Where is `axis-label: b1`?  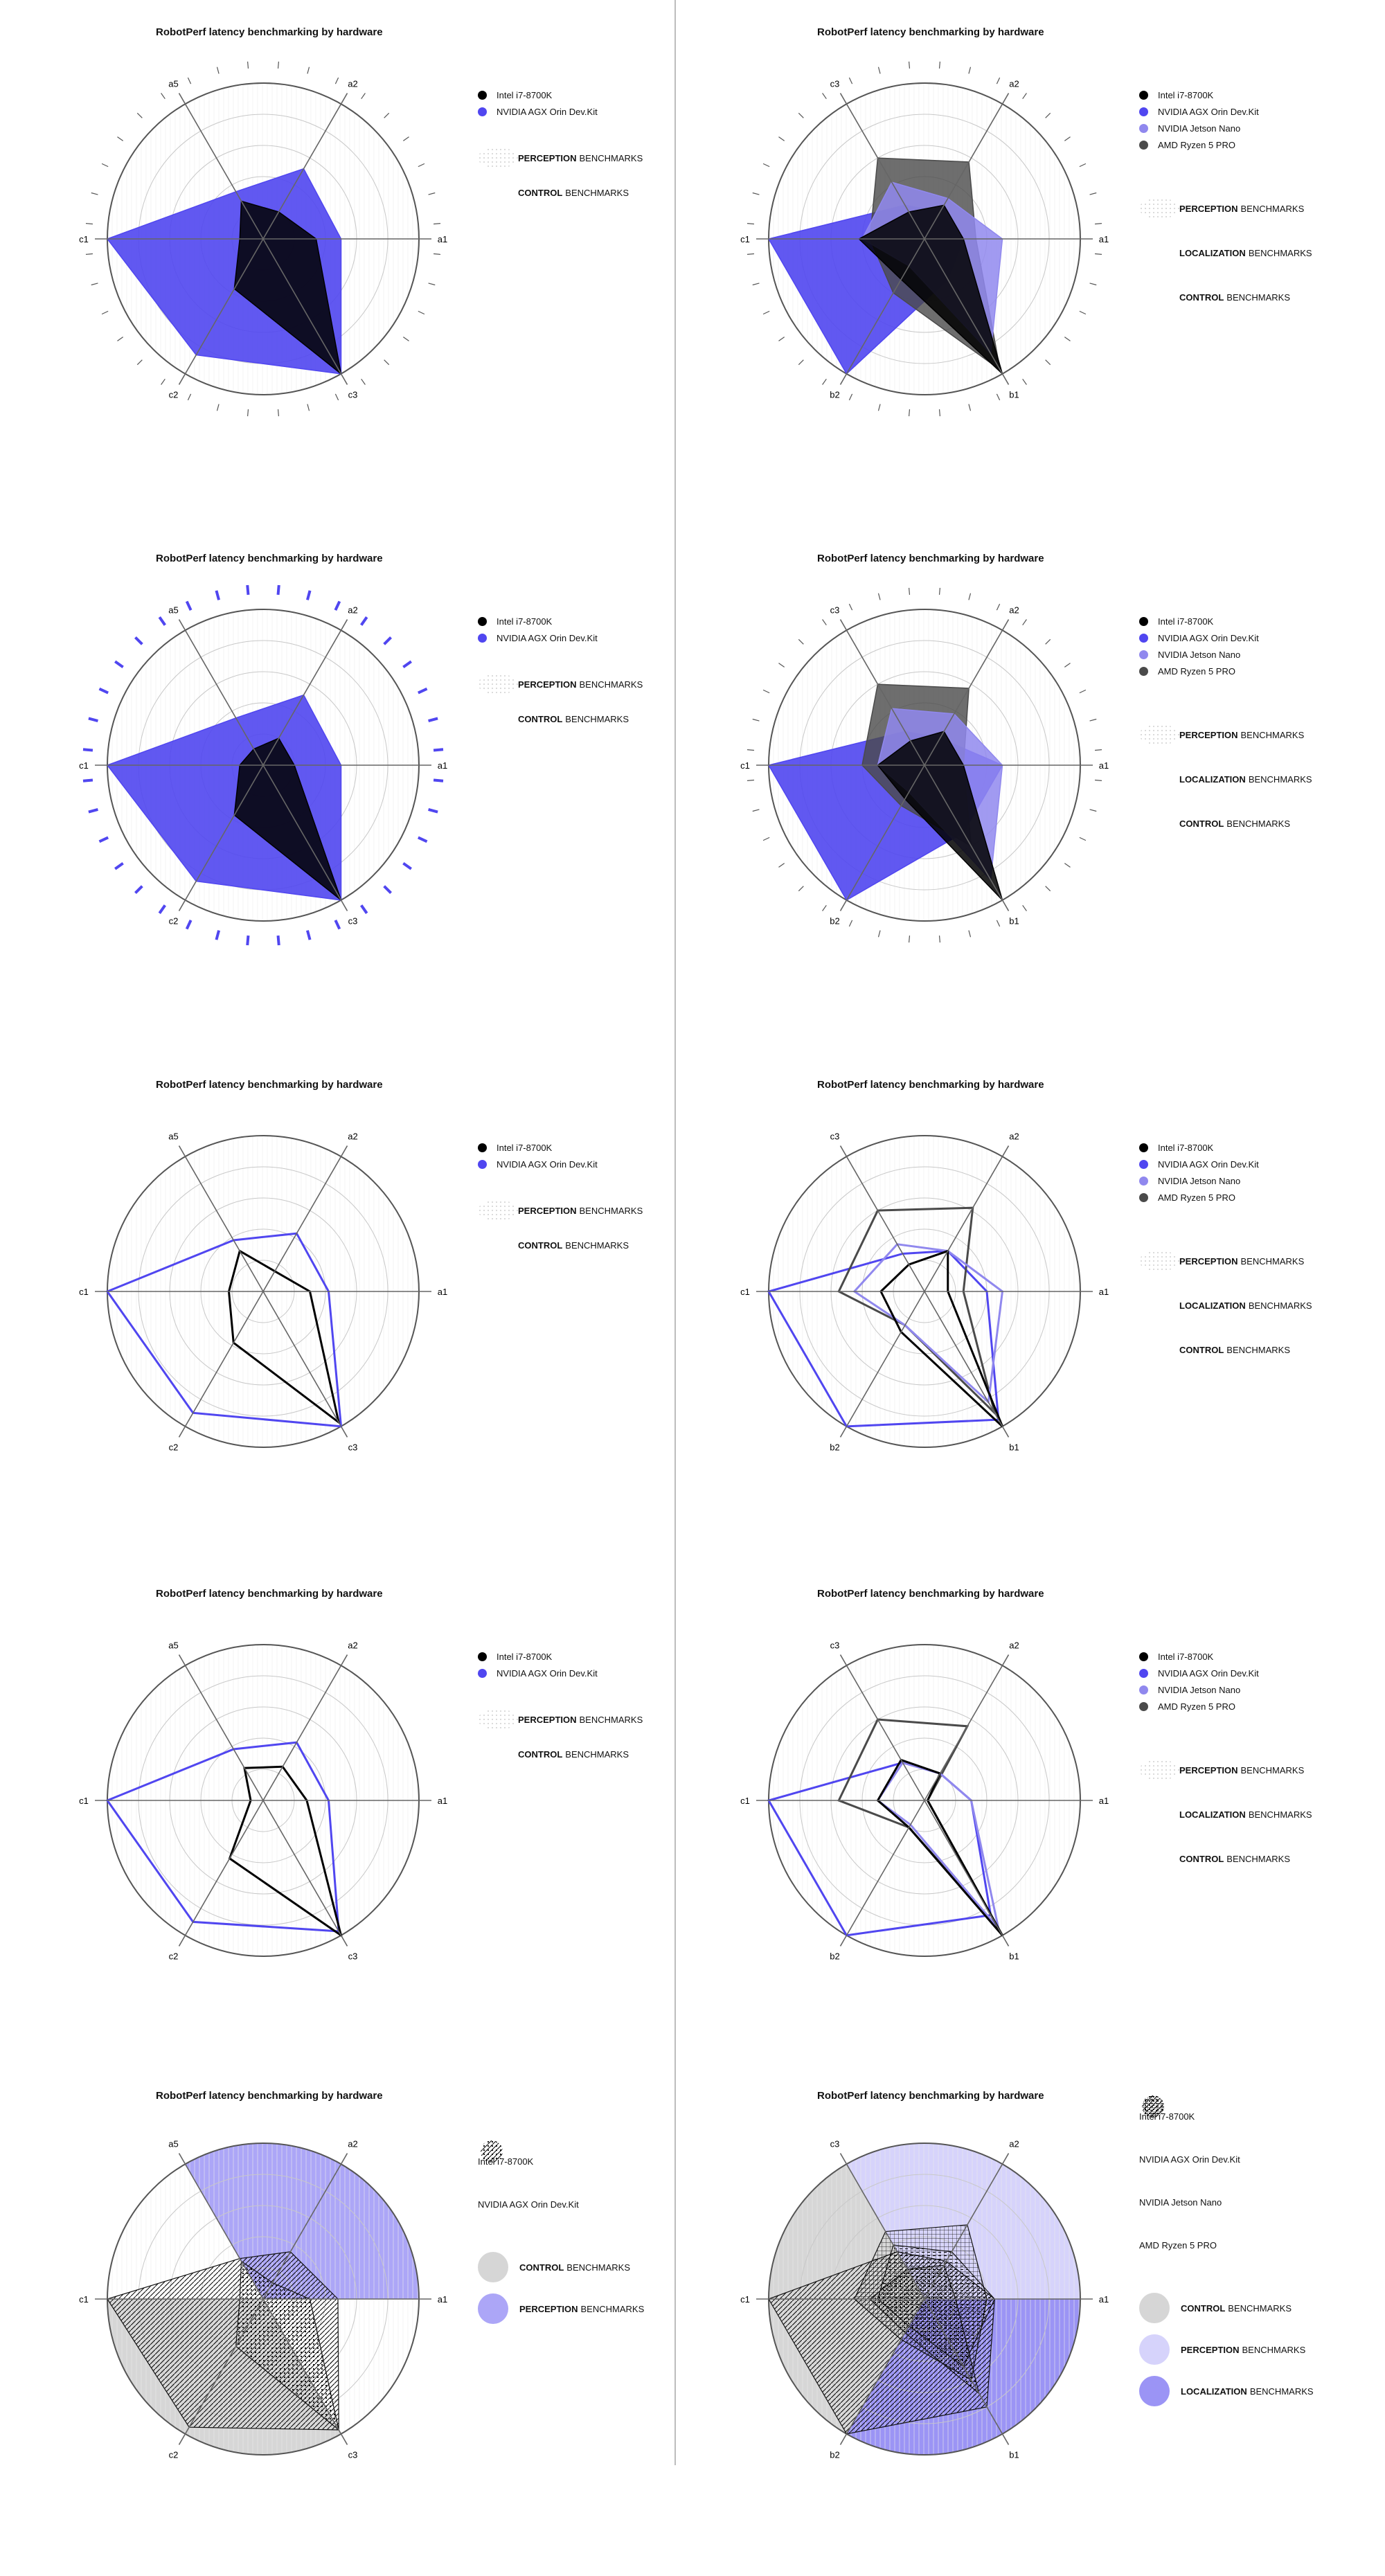
axis-label: b1 is located at coordinates (1014, 920).